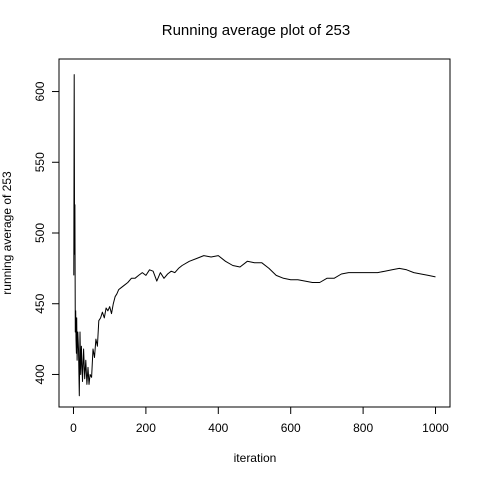 Image resolution: width=480 pixels, height=480 pixels. I want to click on x-tick-label: 200, so click(146, 428).